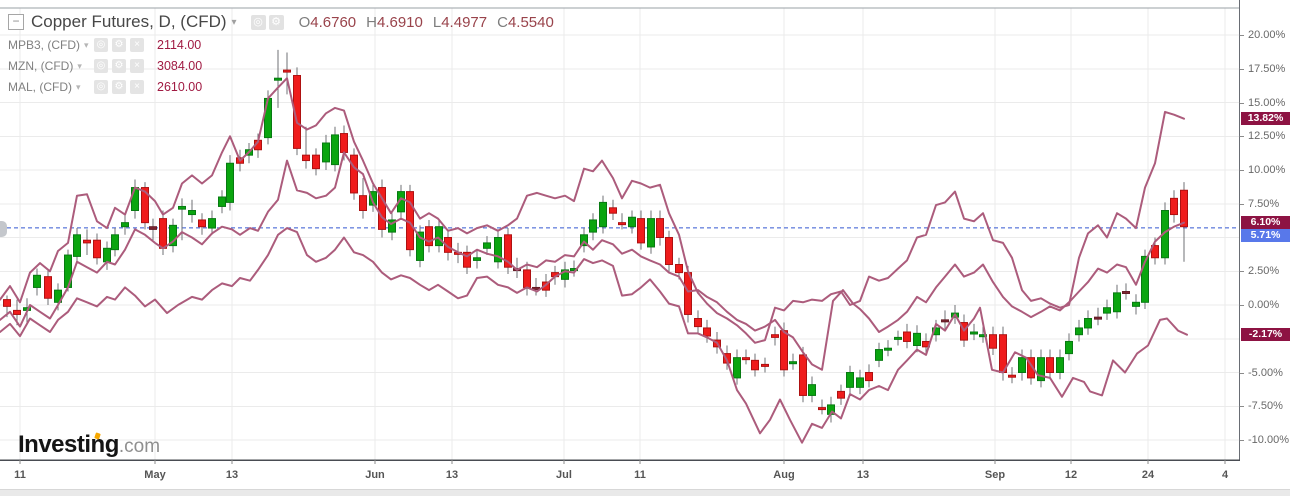  I want to click on price-axis-label: 15.00%, so click(1267, 102).